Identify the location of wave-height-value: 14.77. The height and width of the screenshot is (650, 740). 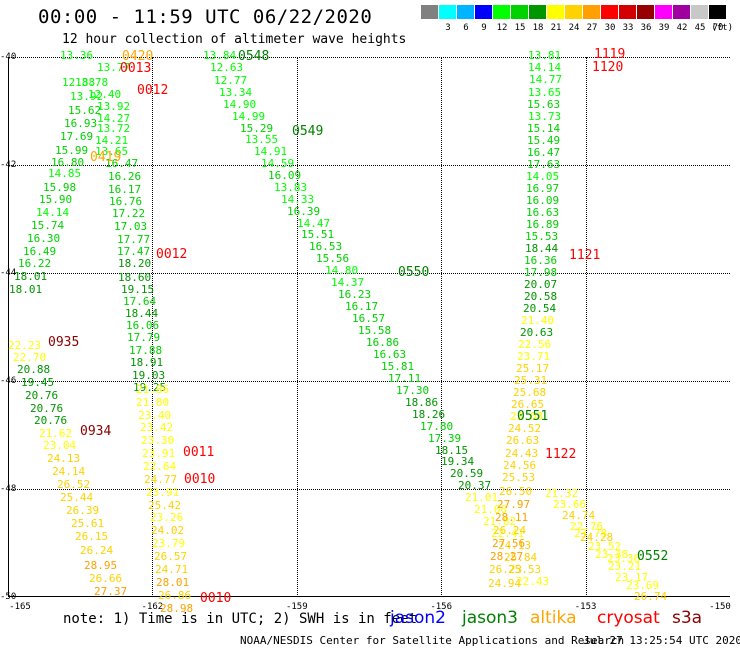
(546, 79).